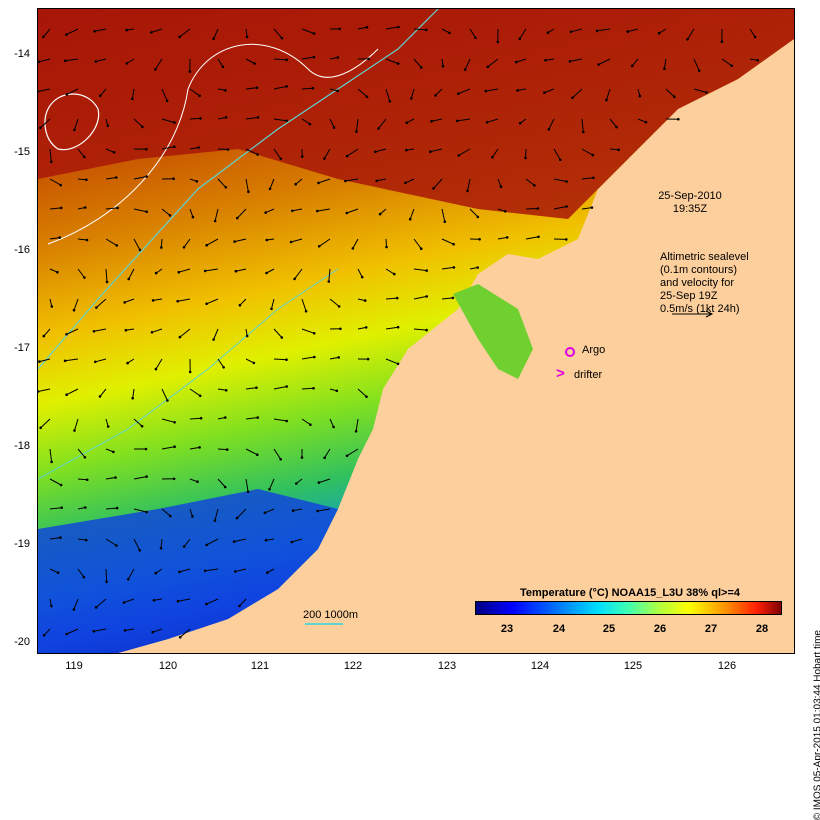 This screenshot has height=820, width=820. Describe the element at coordinates (711, 629) in the screenshot. I see `colorbar-tick: 27` at that location.